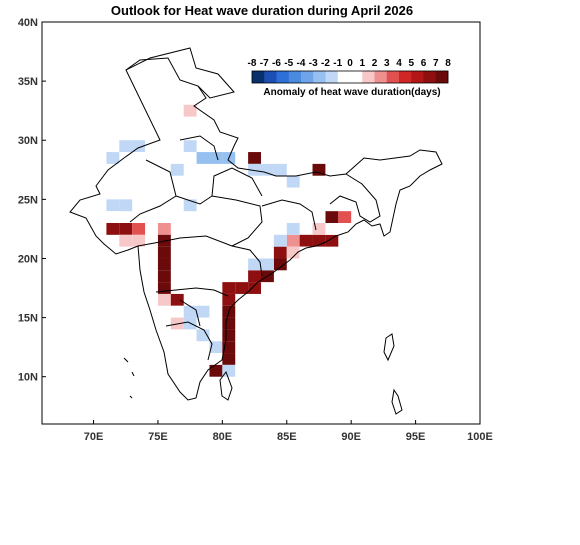 This screenshot has height=545, width=580. What do you see at coordinates (226, 385) in the screenshot?
I see `sri-lanka` at bounding box center [226, 385].